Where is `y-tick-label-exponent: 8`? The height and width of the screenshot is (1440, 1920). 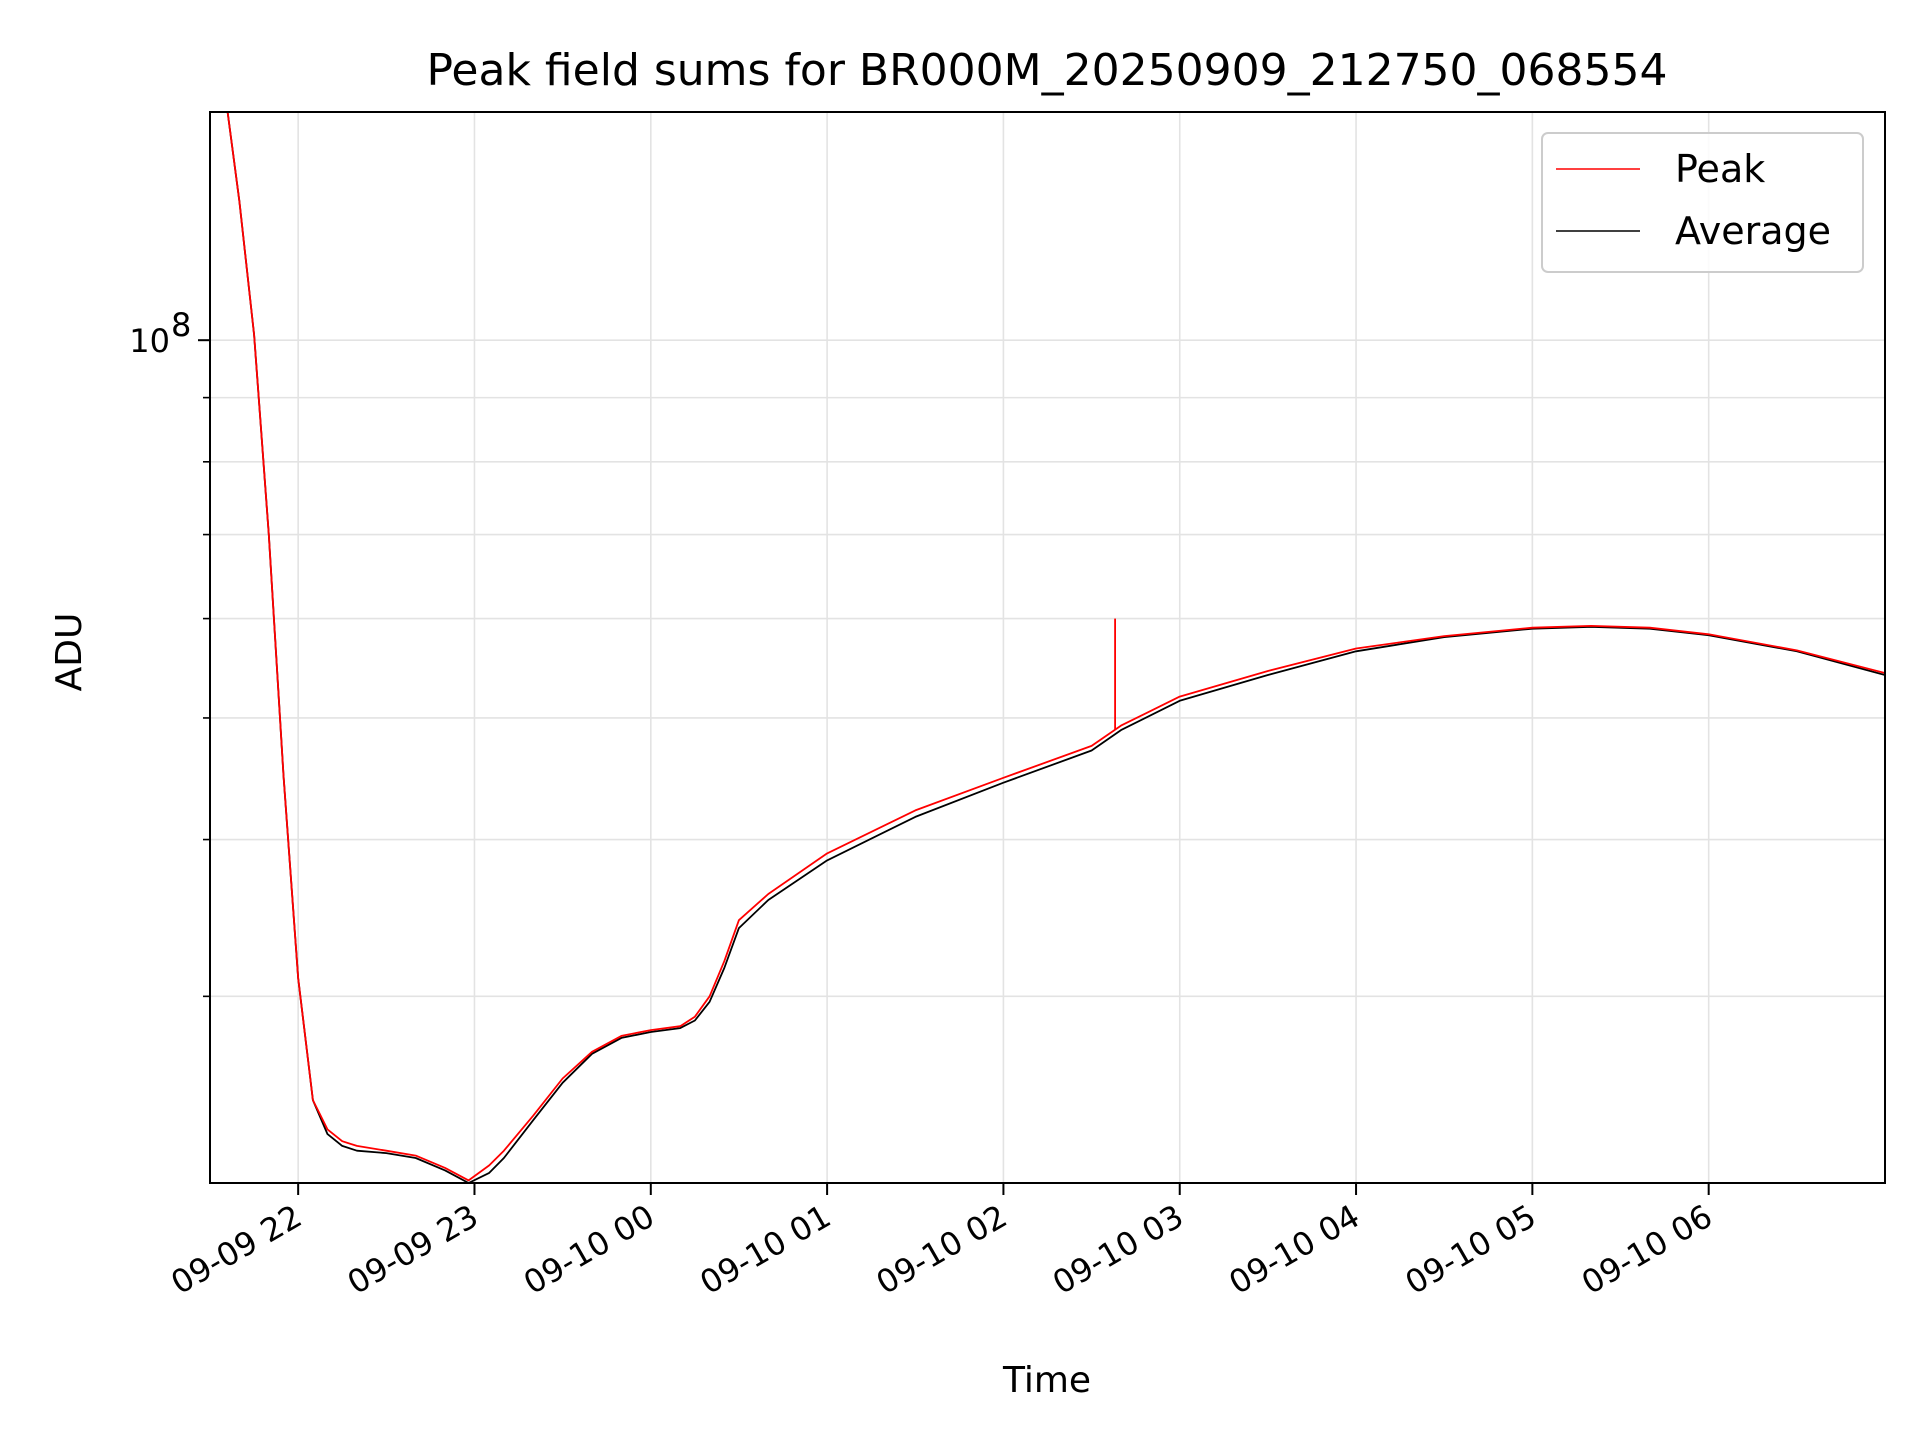 y-tick-label-exponent: 8 is located at coordinates (181, 325).